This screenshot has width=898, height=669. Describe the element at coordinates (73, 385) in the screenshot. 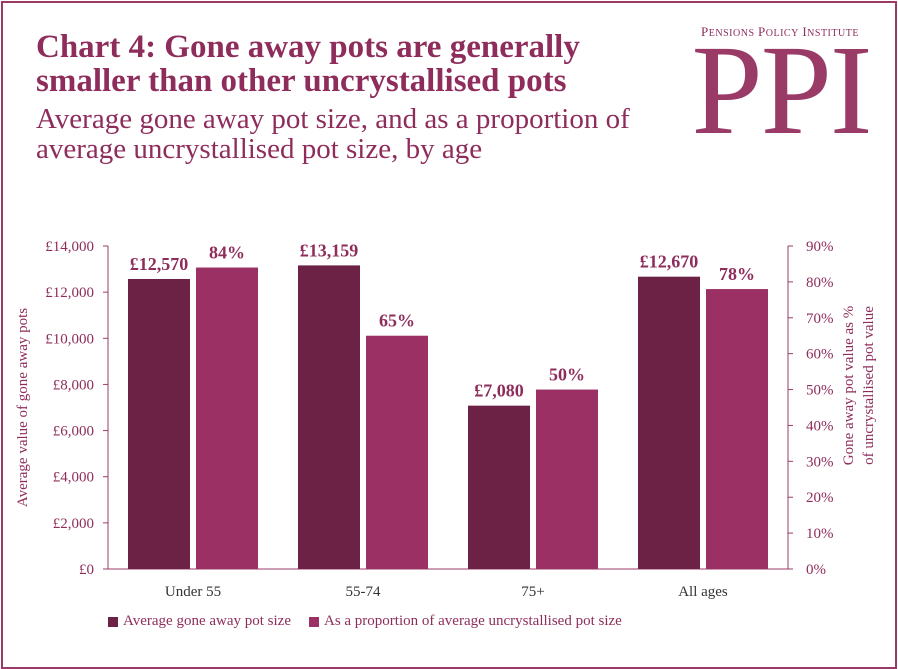

I see `y-tick-label-left: £8,000` at that location.